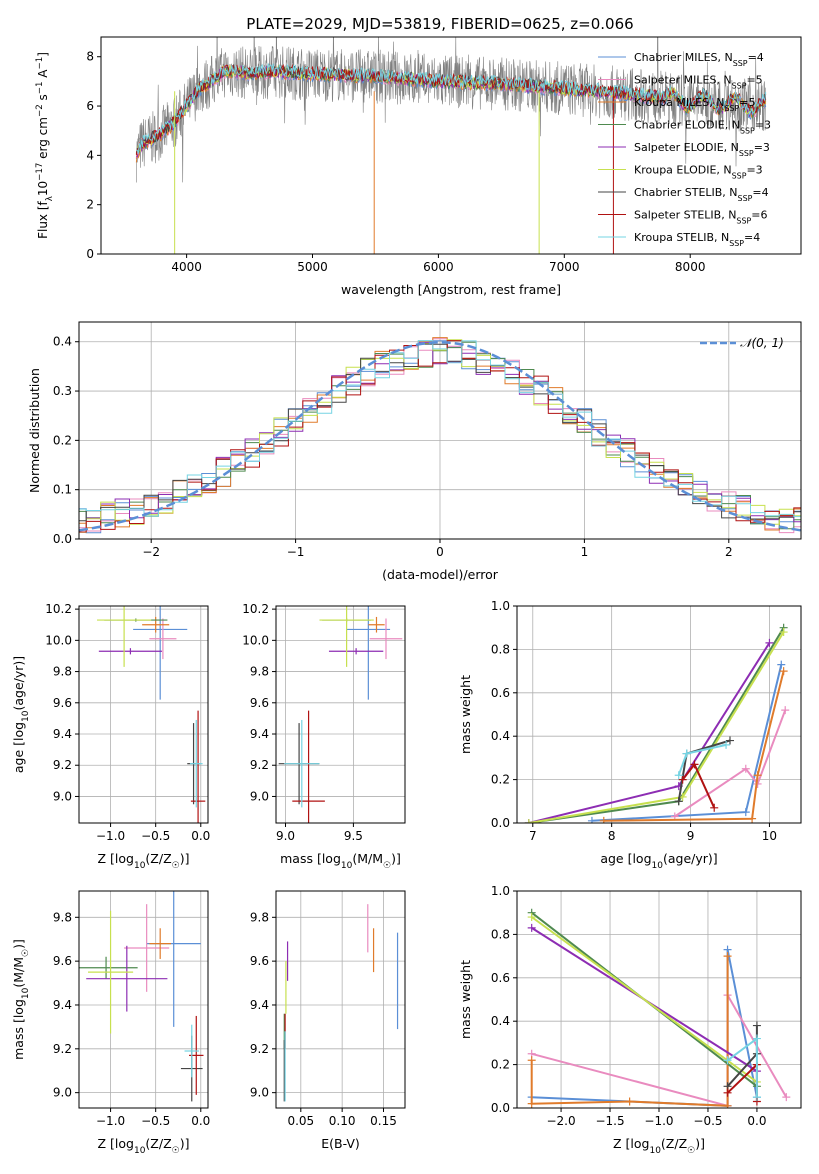  I want to click on mass_vs_Z-grid, so click(143, 999).